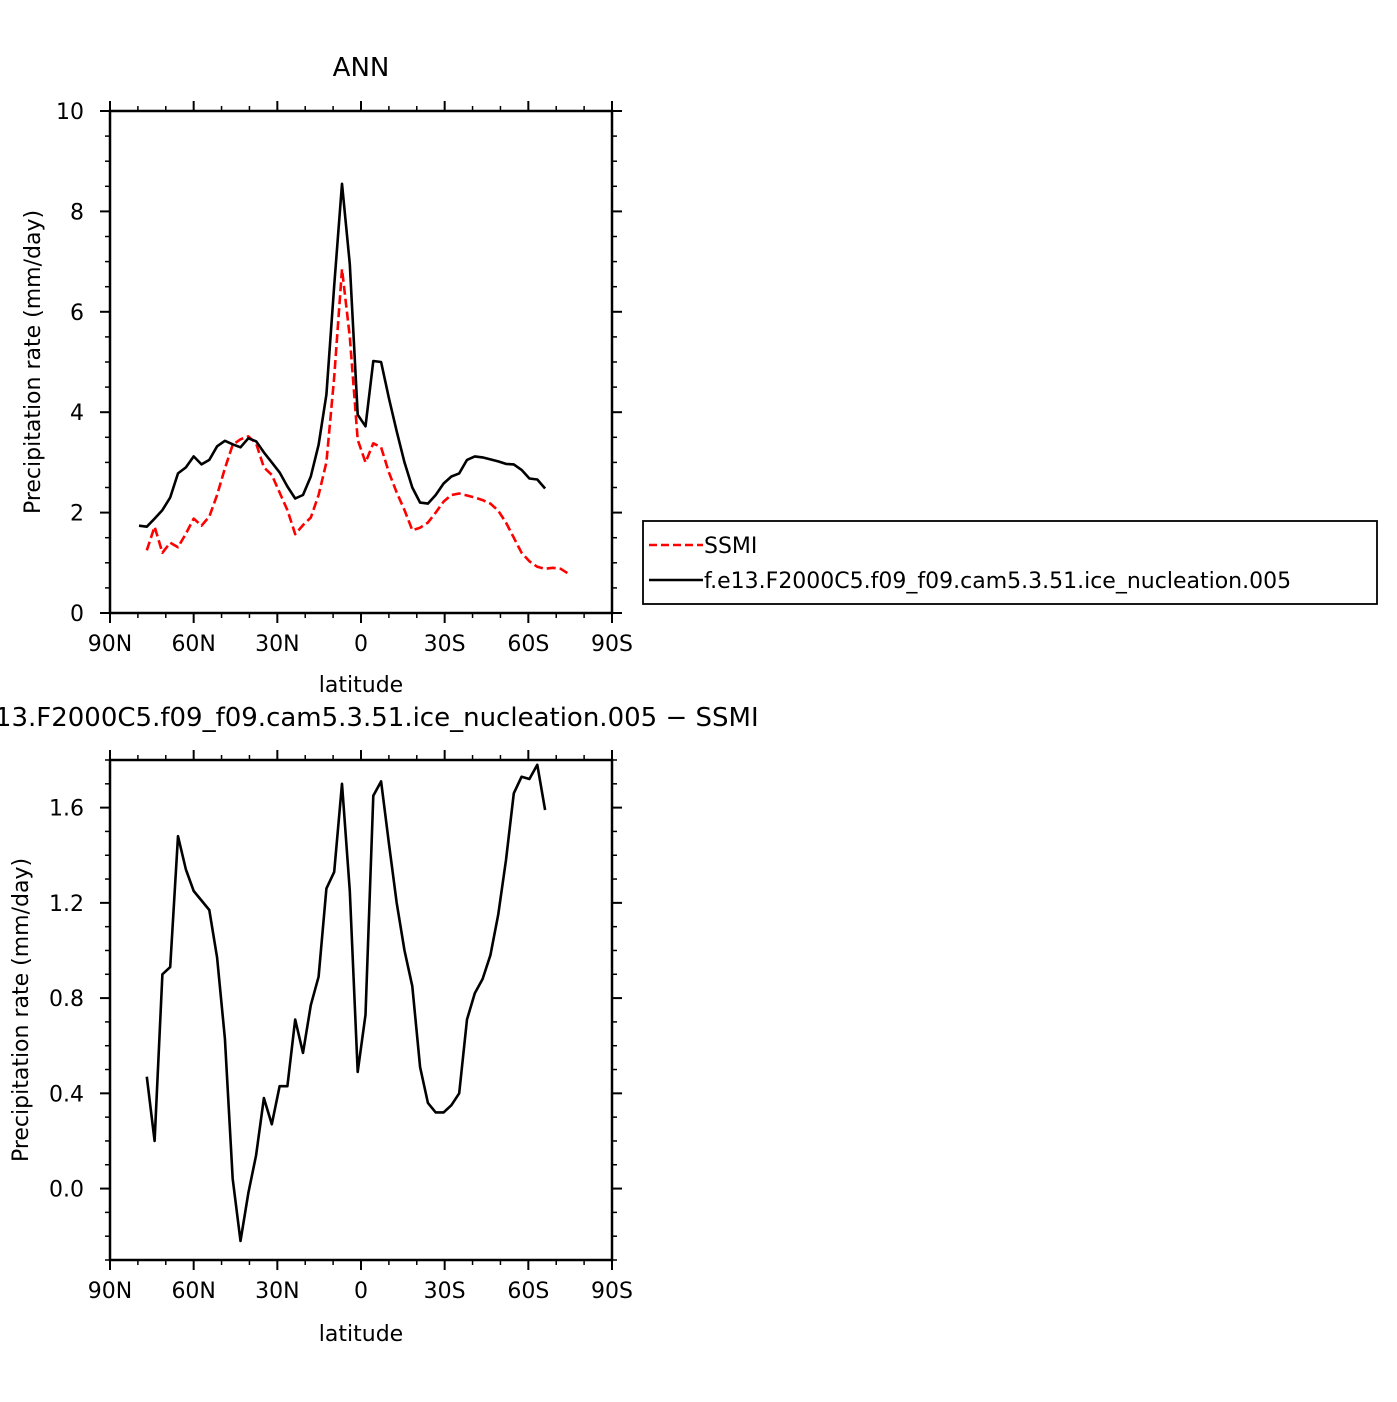 This screenshot has height=1402, width=1397. Describe the element at coordinates (528, 1291) in the screenshot. I see `bottom-x-tick-label: 60S` at that location.